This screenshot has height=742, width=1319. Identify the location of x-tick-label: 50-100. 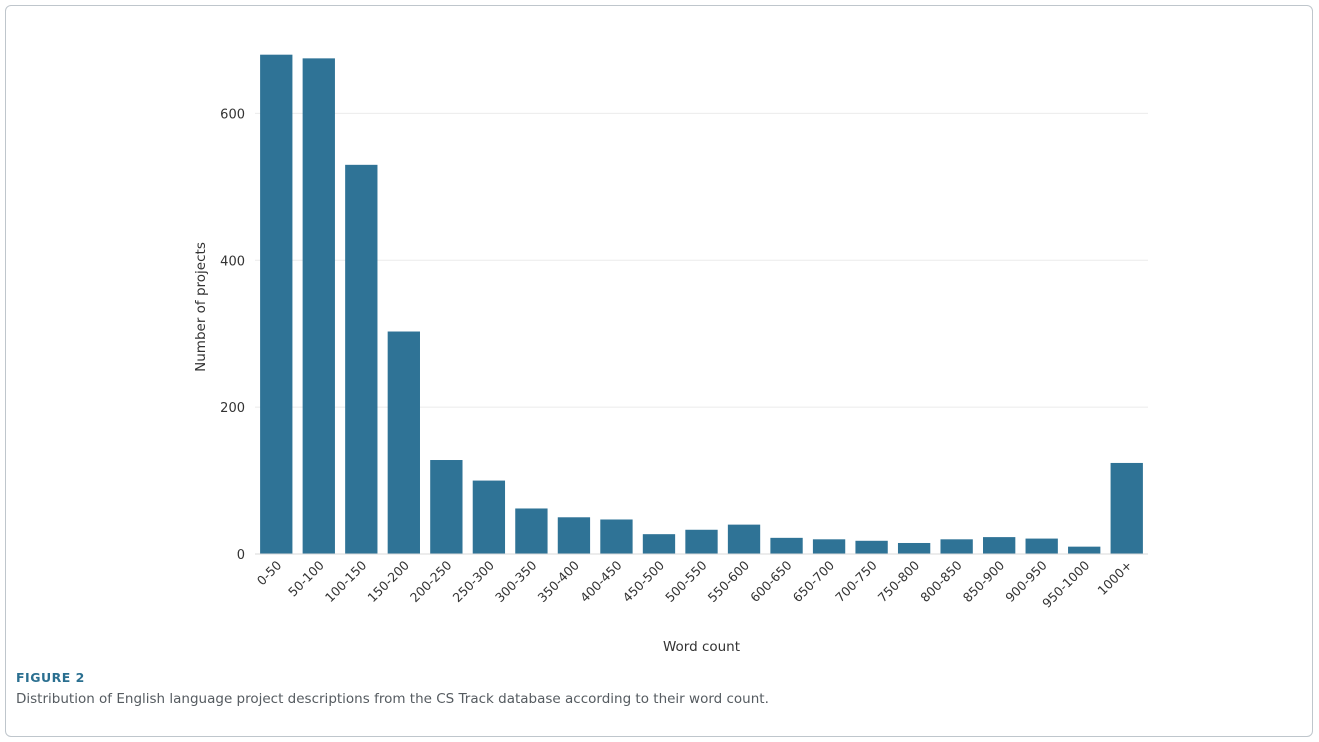
(306, 578).